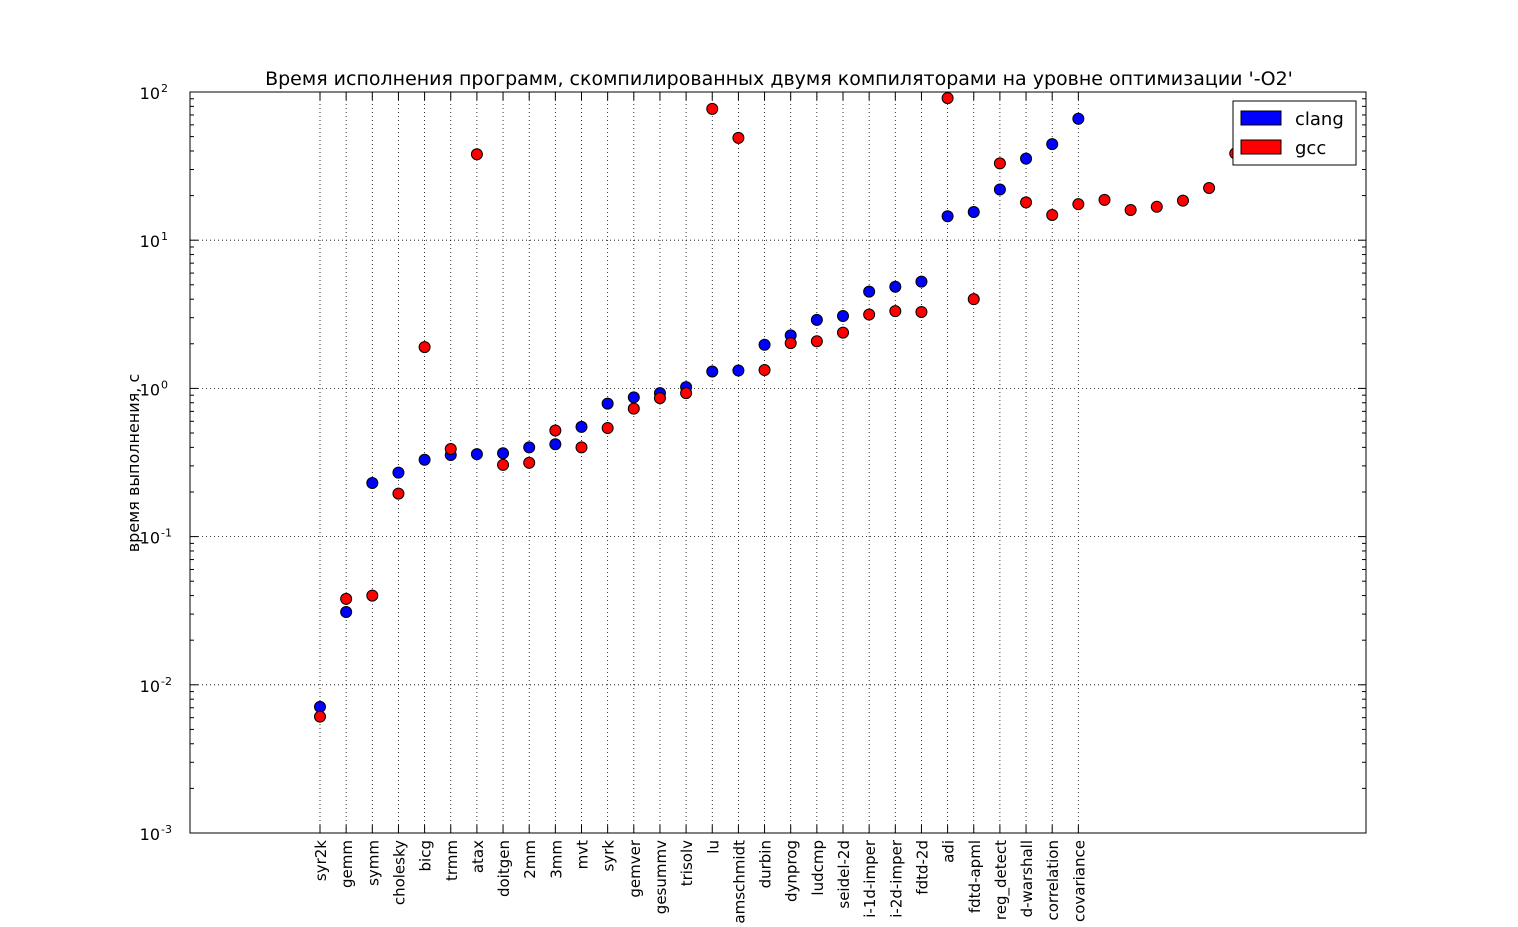 The height and width of the screenshot is (927, 1518). I want to click on x-tick-label: covariance, so click(1079, 881).